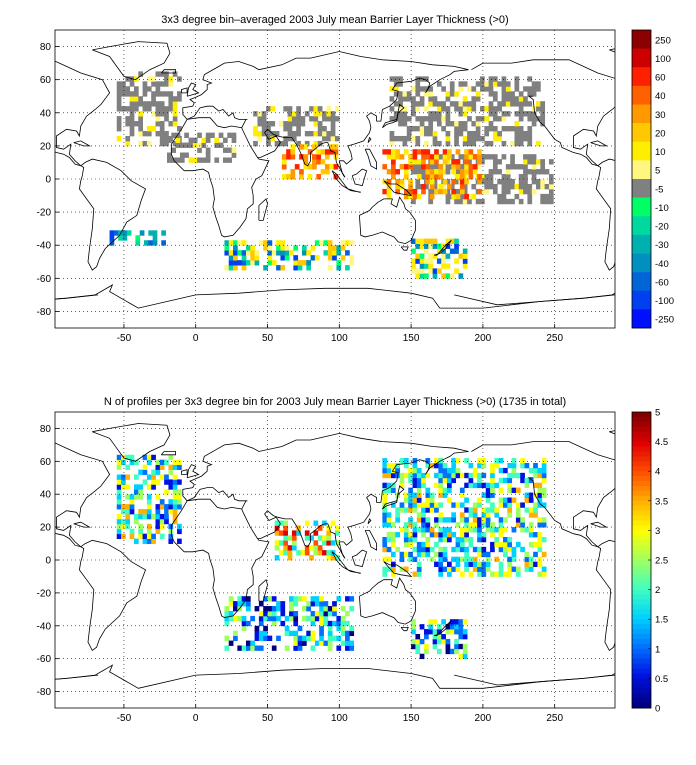 The image size is (696, 765). Describe the element at coordinates (657, 709) in the screenshot. I see `colorbar-label: 0` at that location.